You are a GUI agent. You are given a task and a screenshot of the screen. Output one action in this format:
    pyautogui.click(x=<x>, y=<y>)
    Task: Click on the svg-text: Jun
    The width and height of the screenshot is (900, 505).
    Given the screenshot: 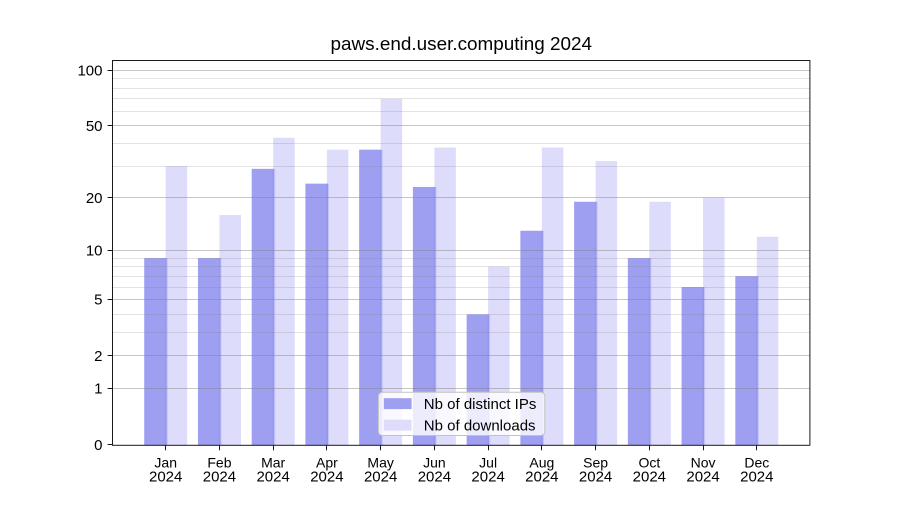 What is the action you would take?
    pyautogui.click(x=434, y=463)
    